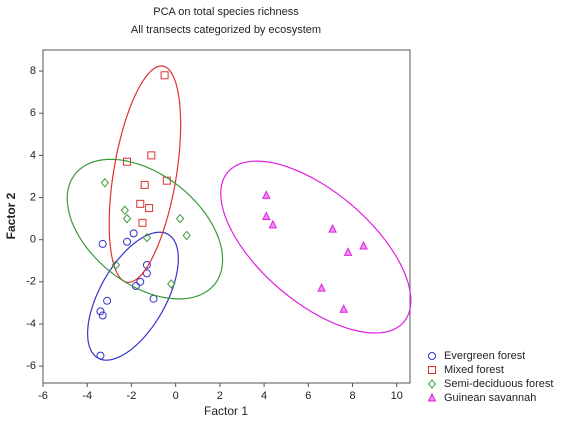 The image size is (572, 421). What do you see at coordinates (33, 155) in the screenshot?
I see `y-tick-label: 4` at bounding box center [33, 155].